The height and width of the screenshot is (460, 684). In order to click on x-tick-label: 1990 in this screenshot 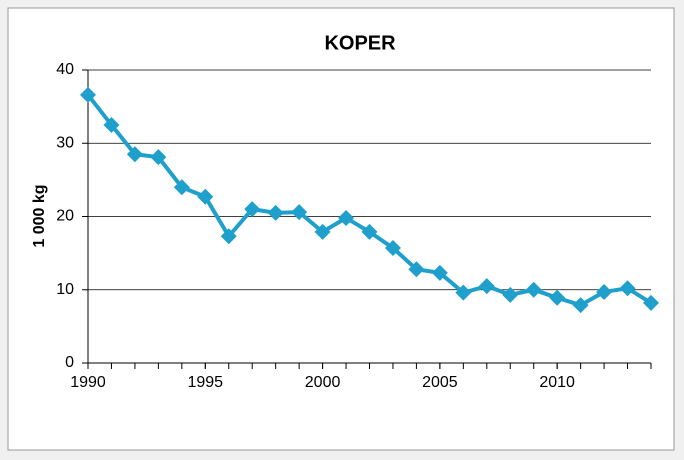, I will do `click(88, 382)`.